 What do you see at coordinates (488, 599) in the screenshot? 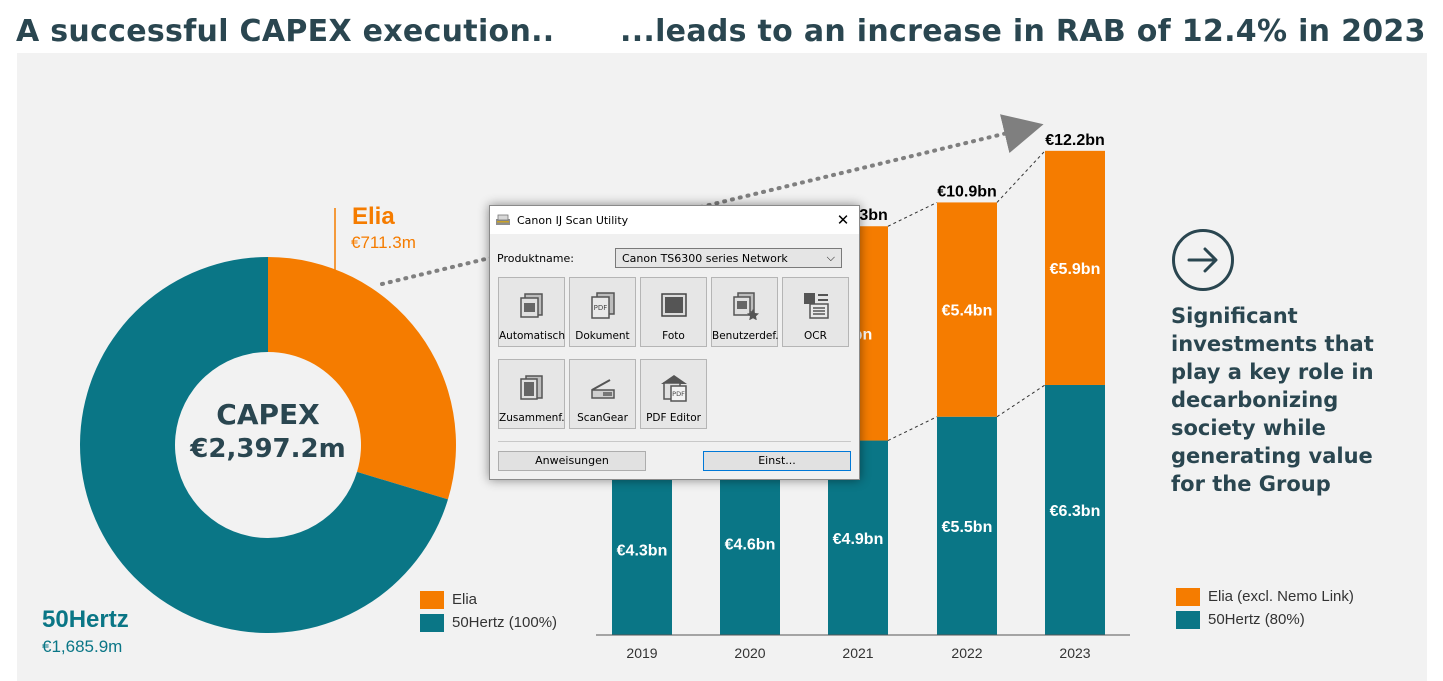
I see `legend-item-elia: Elia` at bounding box center [488, 599].